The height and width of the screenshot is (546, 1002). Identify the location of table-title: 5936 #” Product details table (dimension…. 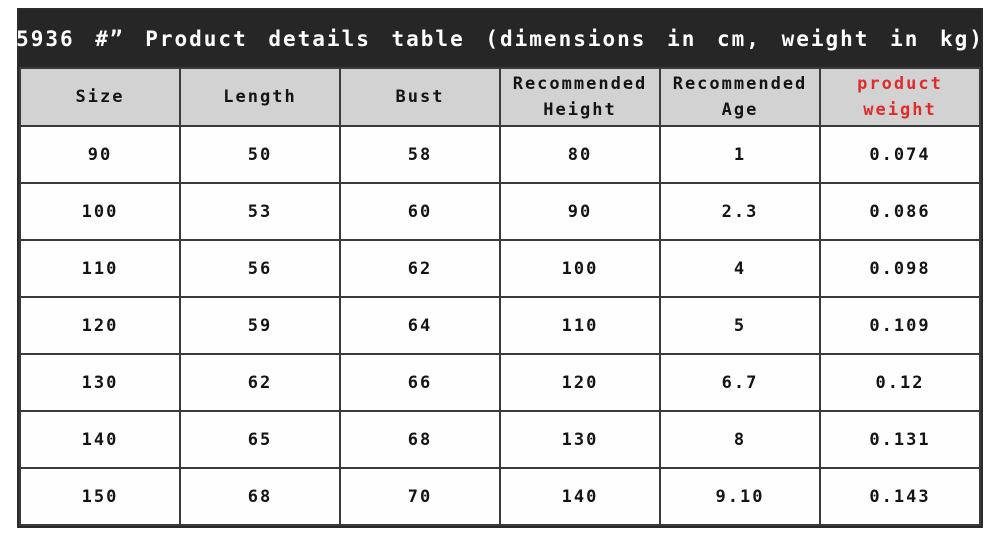
(499, 38).